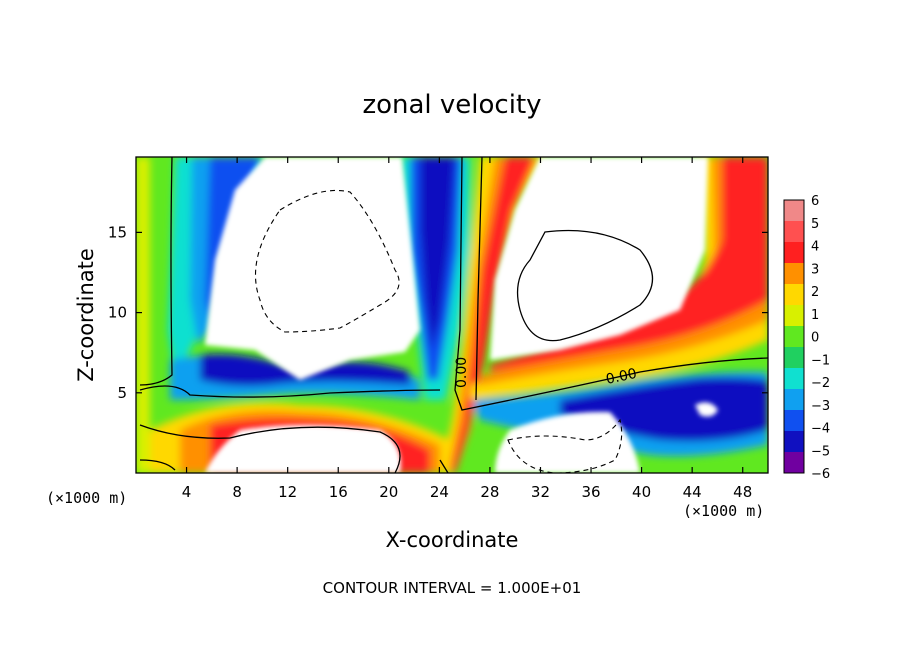 The image size is (904, 654). What do you see at coordinates (815, 338) in the screenshot?
I see `colorbar-tick-label: 0` at bounding box center [815, 338].